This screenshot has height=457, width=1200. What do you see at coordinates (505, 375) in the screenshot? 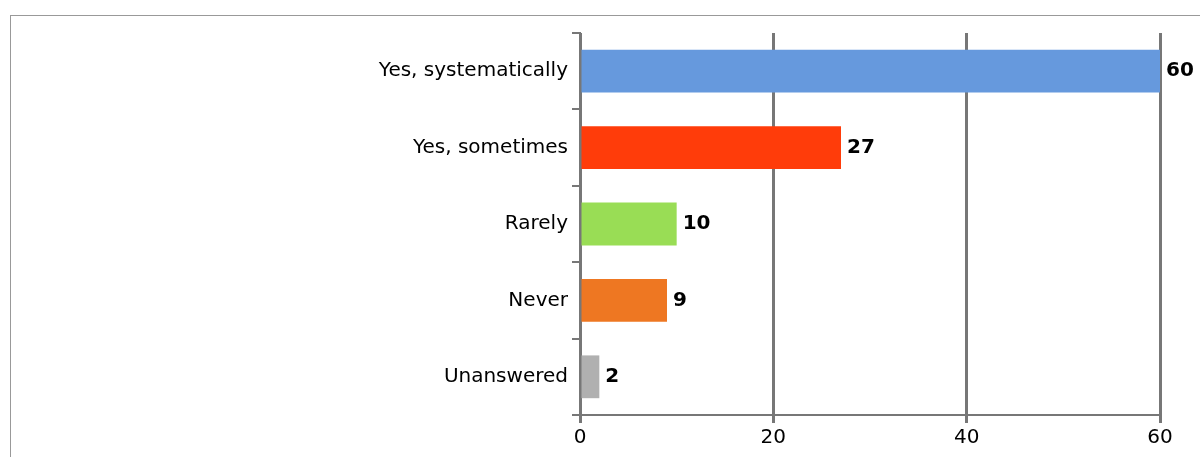
I see `y-tick-label: Unanswered` at bounding box center [505, 375].